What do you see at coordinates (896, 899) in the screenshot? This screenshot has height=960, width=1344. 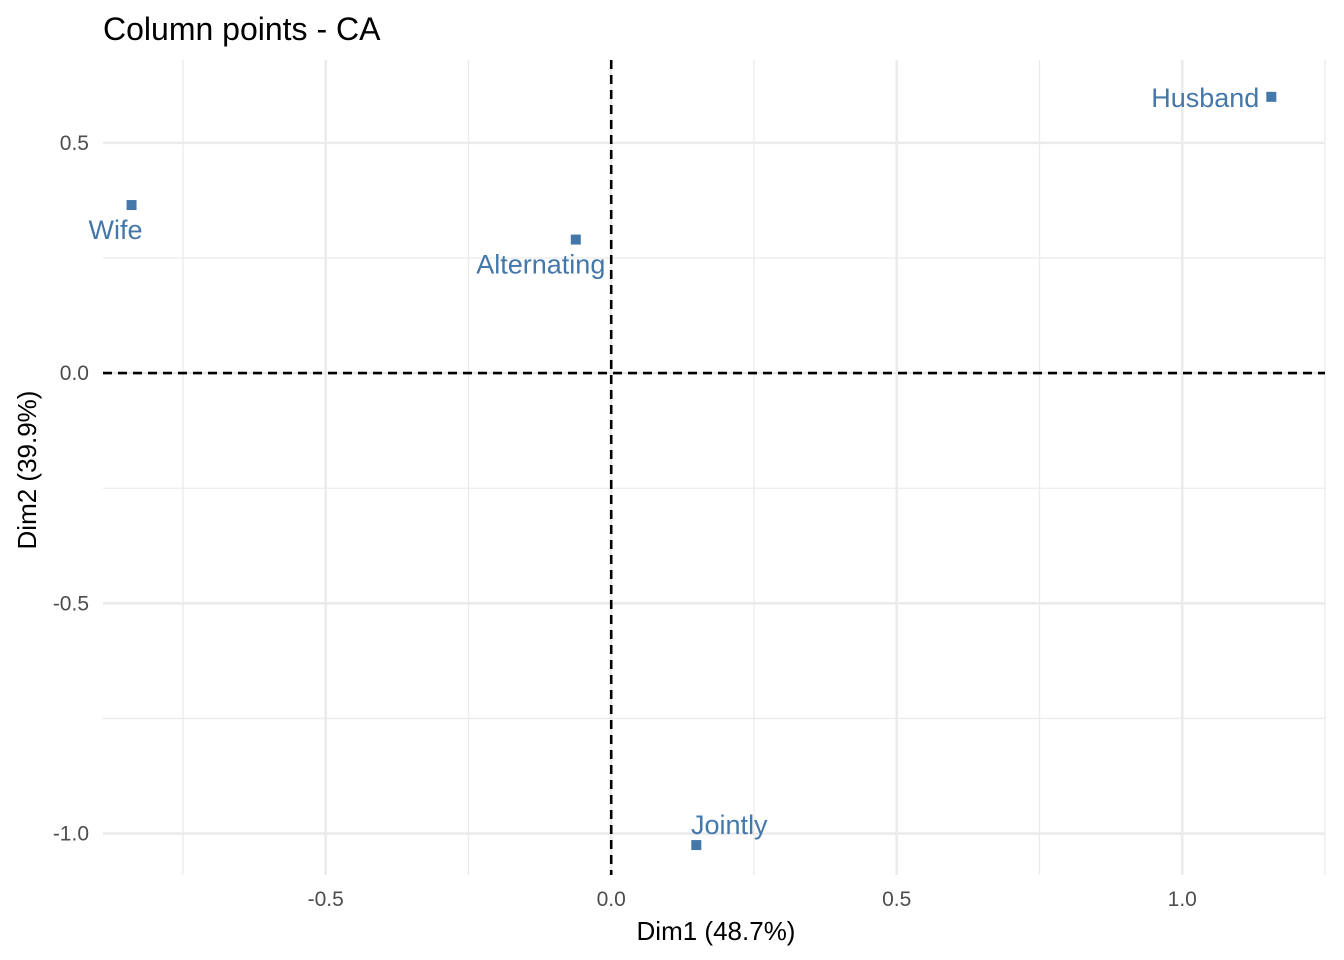 I see `x-tick-label: 0.5` at bounding box center [896, 899].